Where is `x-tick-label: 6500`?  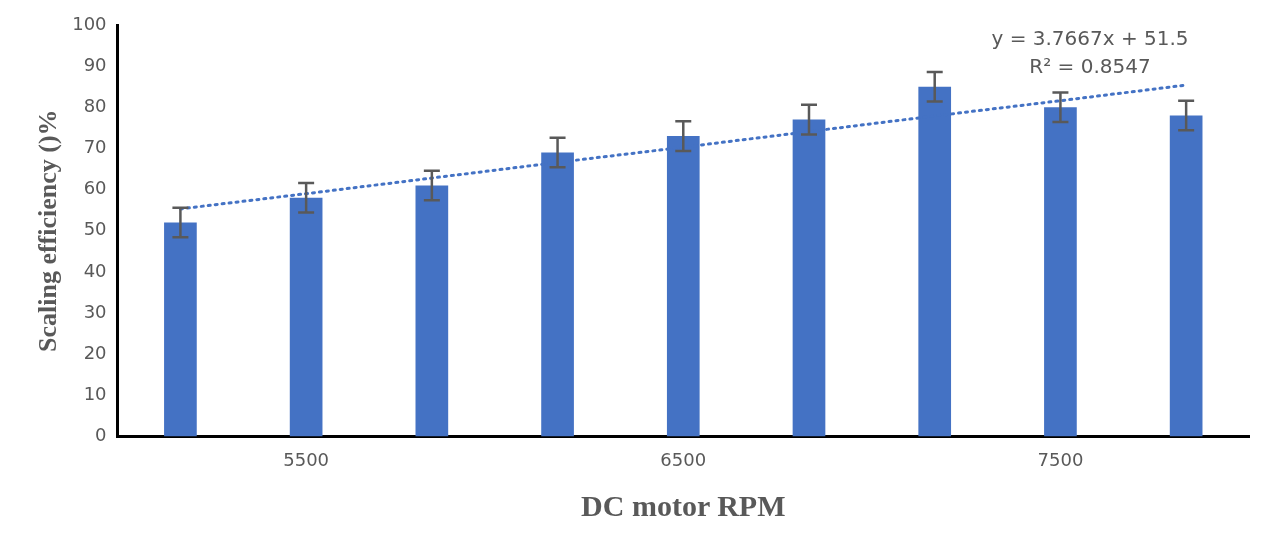 x-tick-label: 6500 is located at coordinates (683, 459).